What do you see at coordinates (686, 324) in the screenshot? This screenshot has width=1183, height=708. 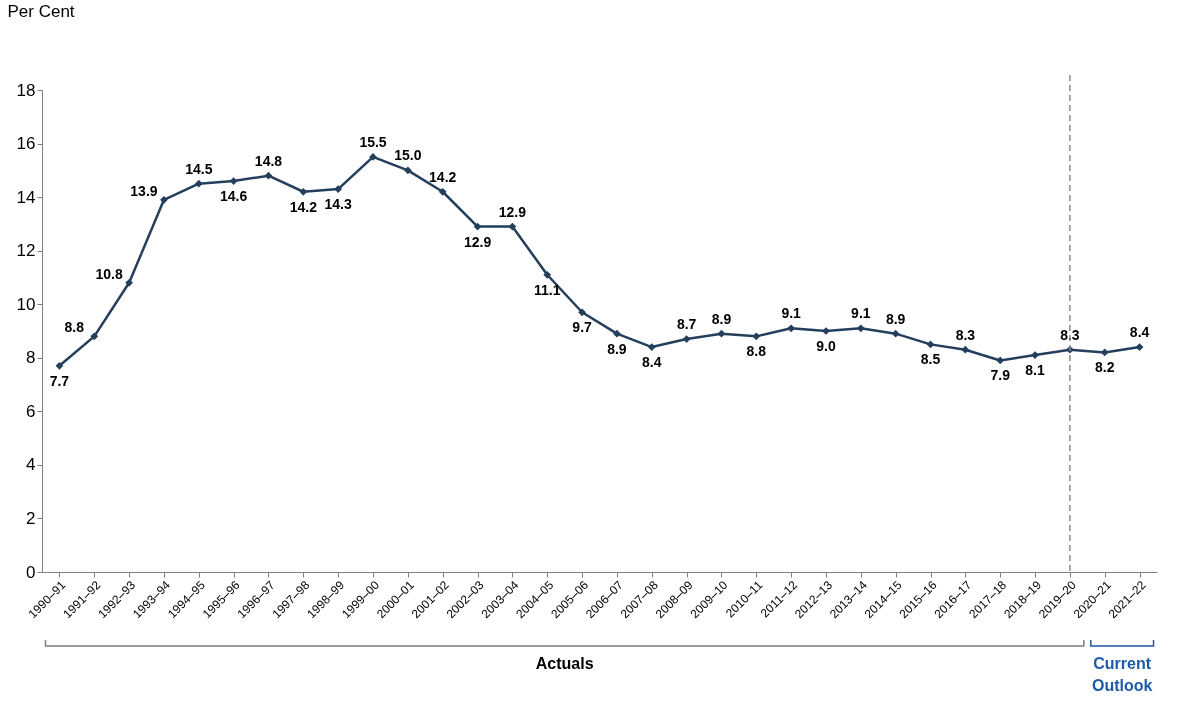 I see `data-label: 8.7` at bounding box center [686, 324].